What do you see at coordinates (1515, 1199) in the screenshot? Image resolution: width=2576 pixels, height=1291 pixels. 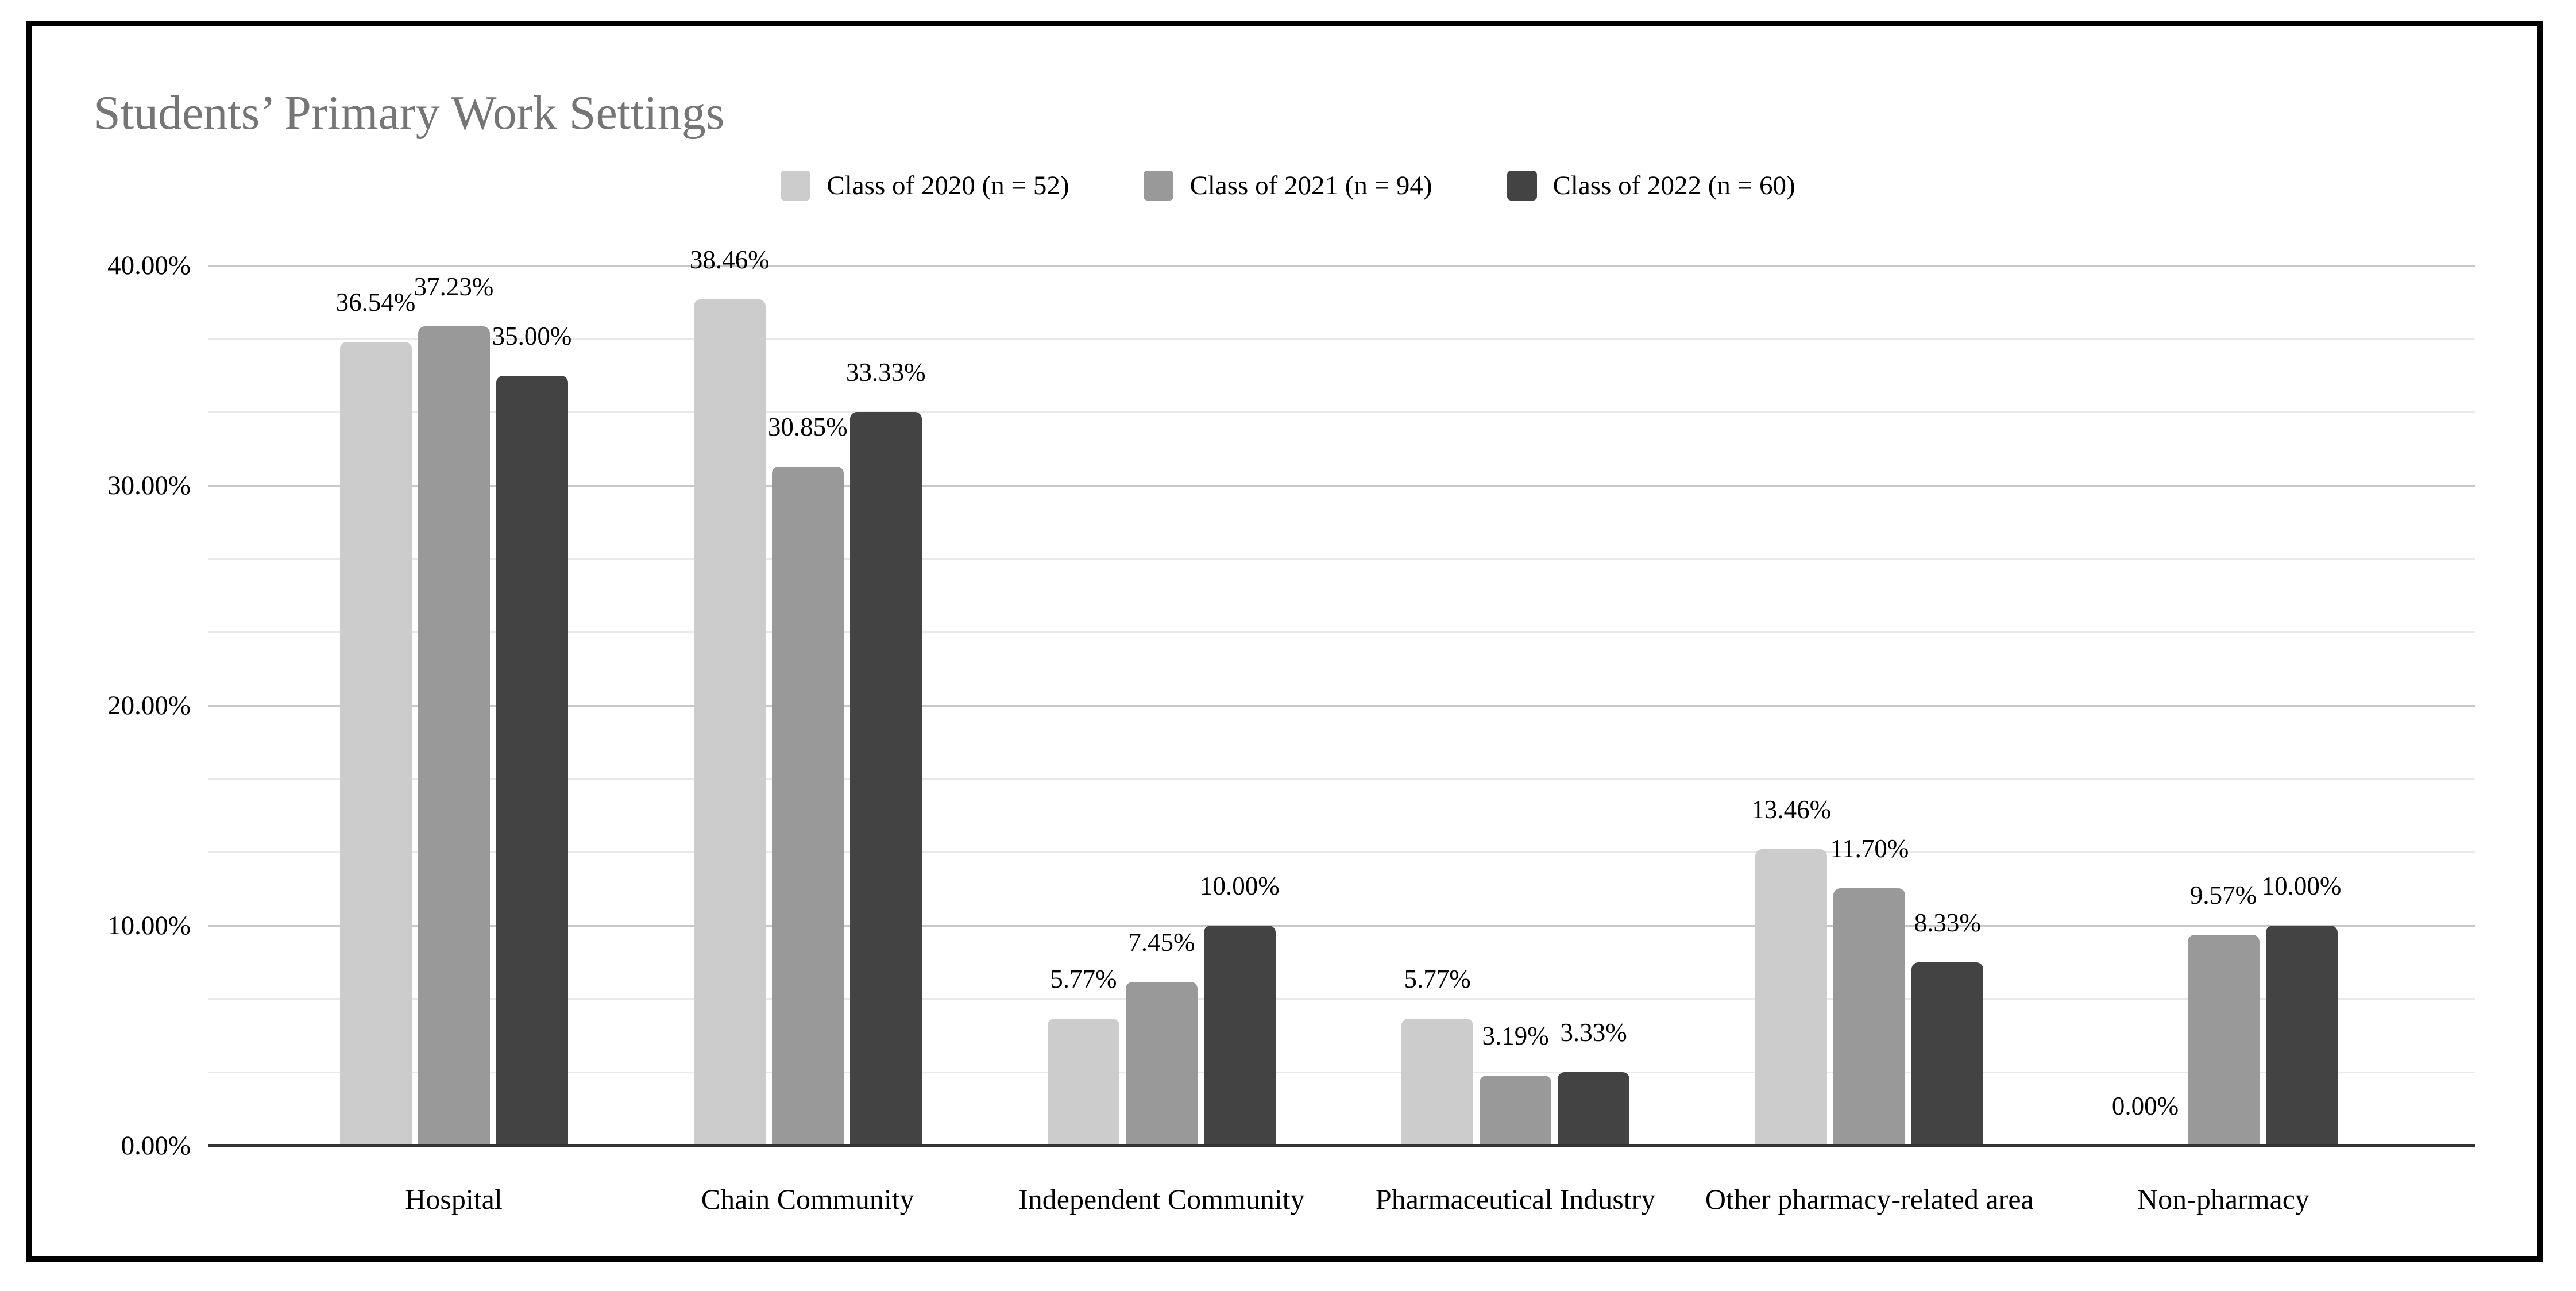 I see `x-category-label: Pharmaceutical Industry` at bounding box center [1515, 1199].